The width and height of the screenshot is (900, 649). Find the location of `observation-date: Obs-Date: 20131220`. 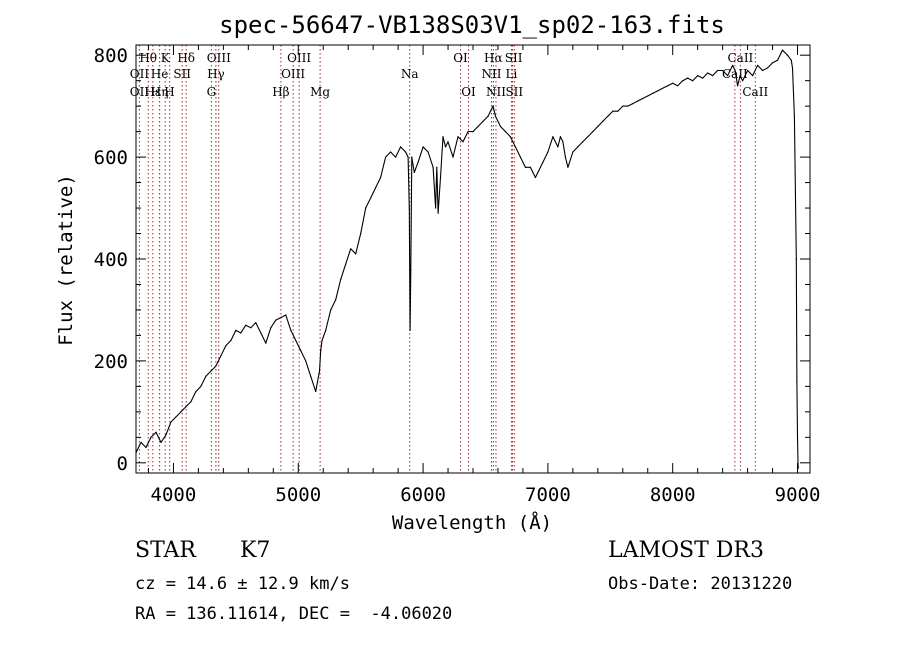

observation-date: Obs-Date: 20131220 is located at coordinates (700, 584).